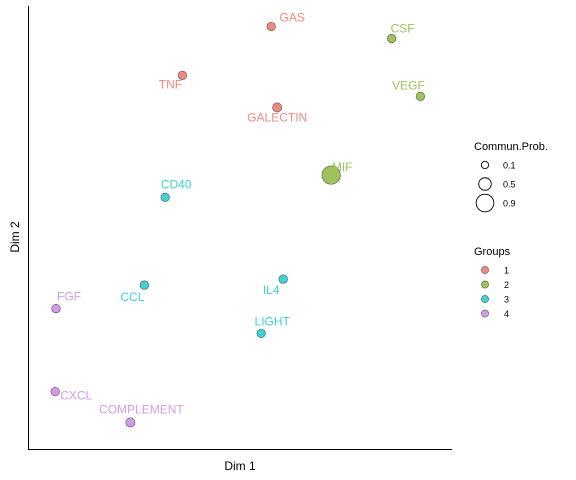 This screenshot has width=576, height=480. I want to click on point-vegf, so click(420, 96).